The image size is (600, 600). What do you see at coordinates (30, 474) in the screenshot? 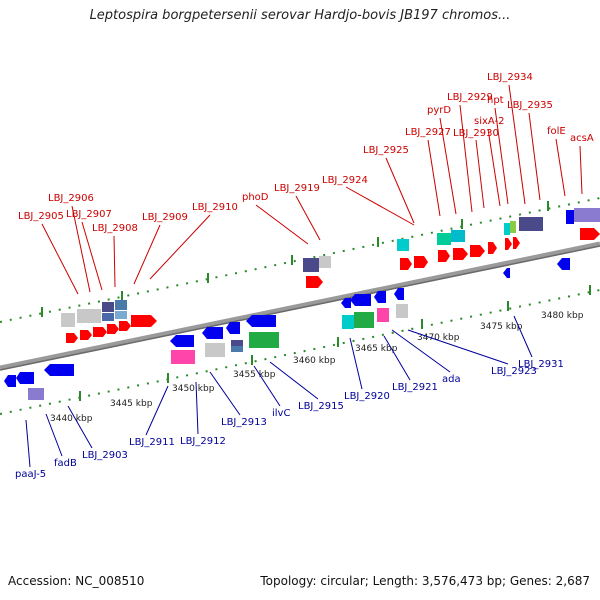
I see `gene-label: paaJ-5` at bounding box center [30, 474].